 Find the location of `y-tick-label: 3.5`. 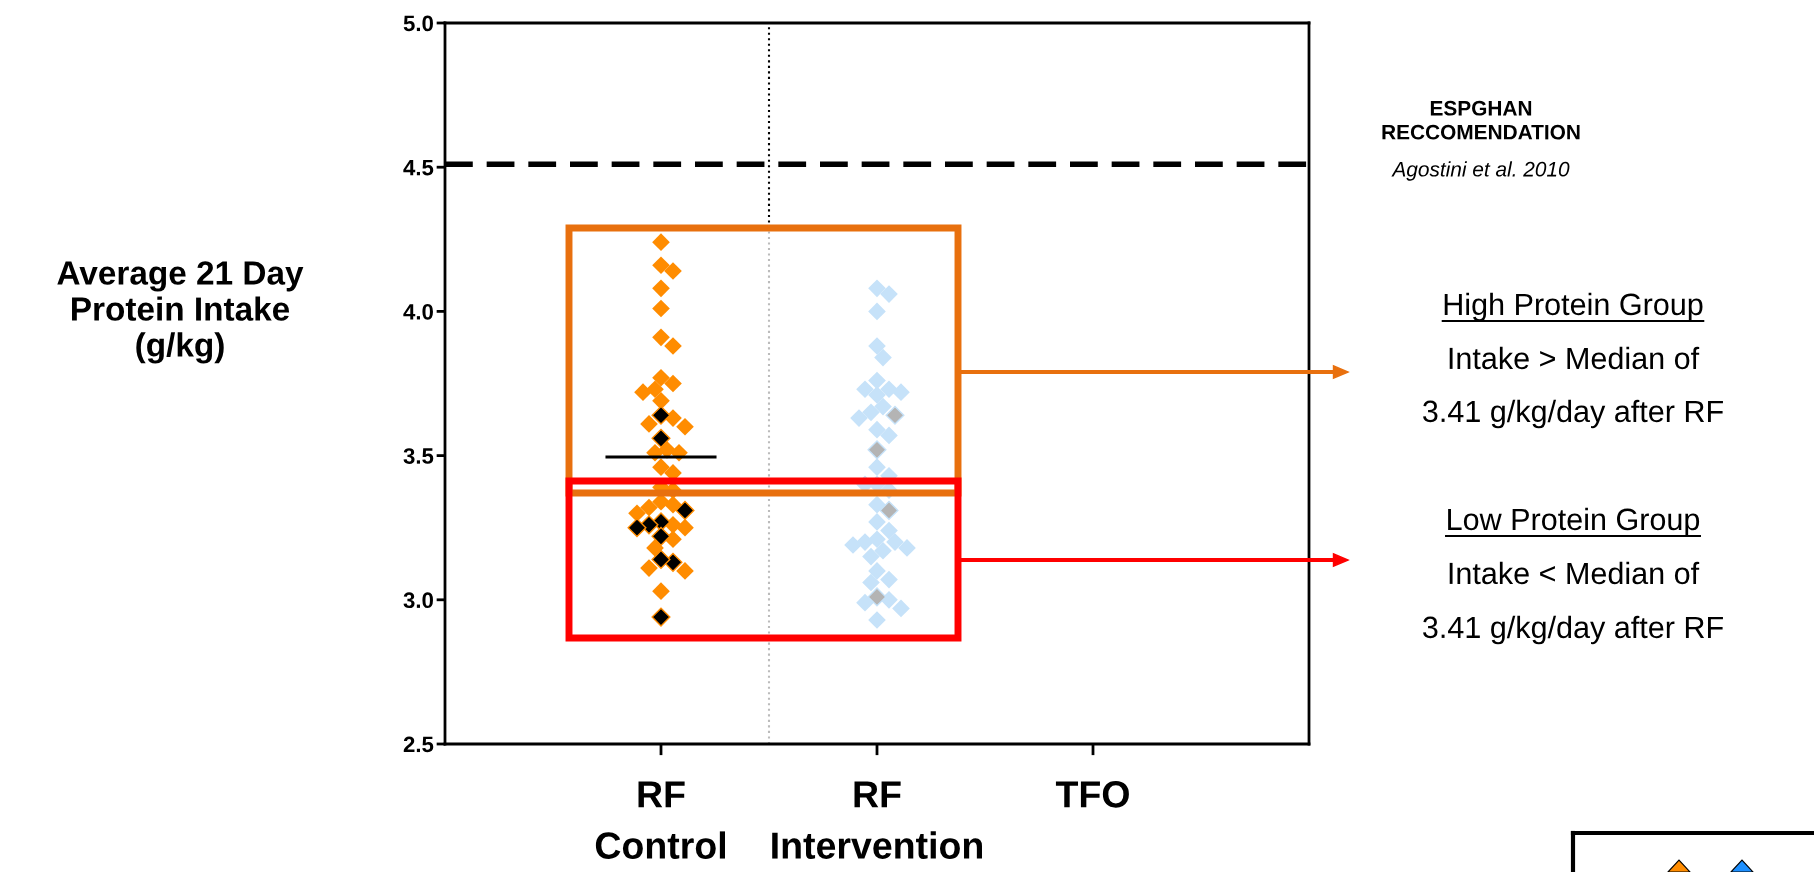

y-tick-label: 3.5 is located at coordinates (418, 456).